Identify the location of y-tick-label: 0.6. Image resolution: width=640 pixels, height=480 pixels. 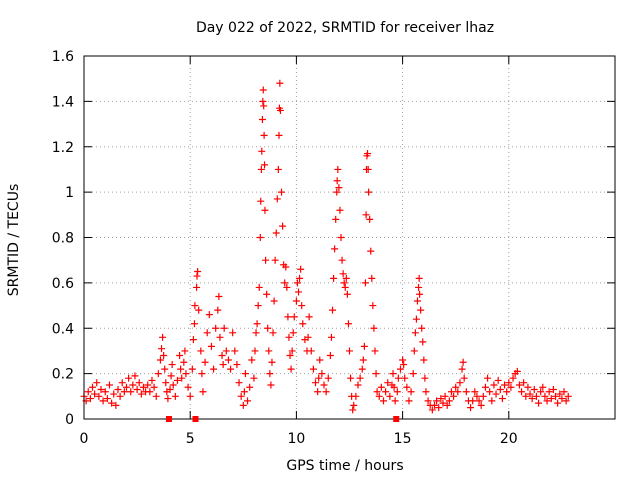
(63, 284).